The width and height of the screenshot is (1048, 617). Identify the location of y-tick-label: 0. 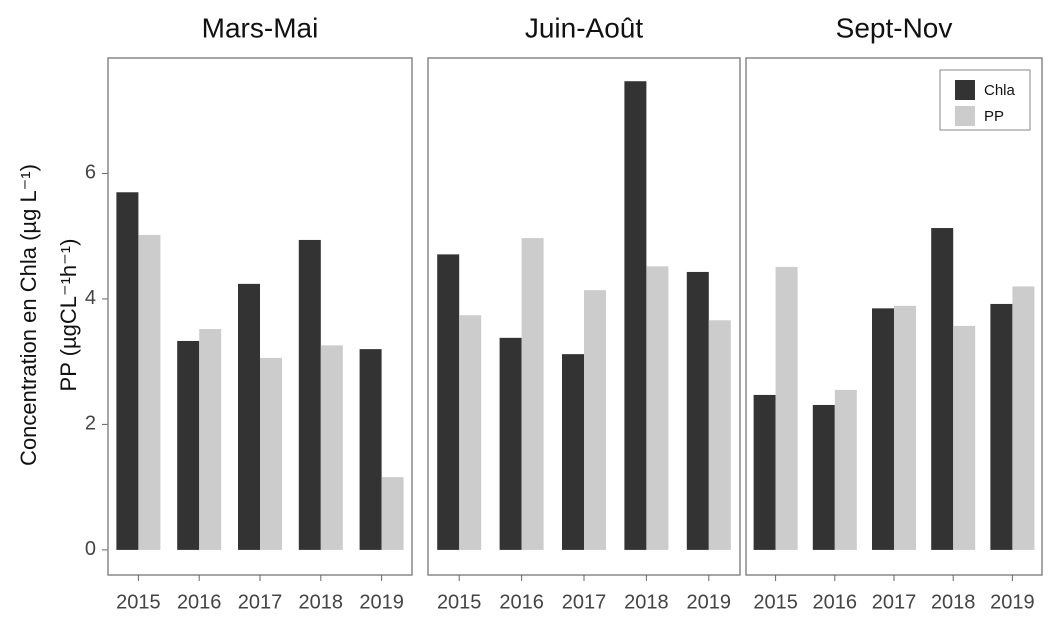
(90, 549).